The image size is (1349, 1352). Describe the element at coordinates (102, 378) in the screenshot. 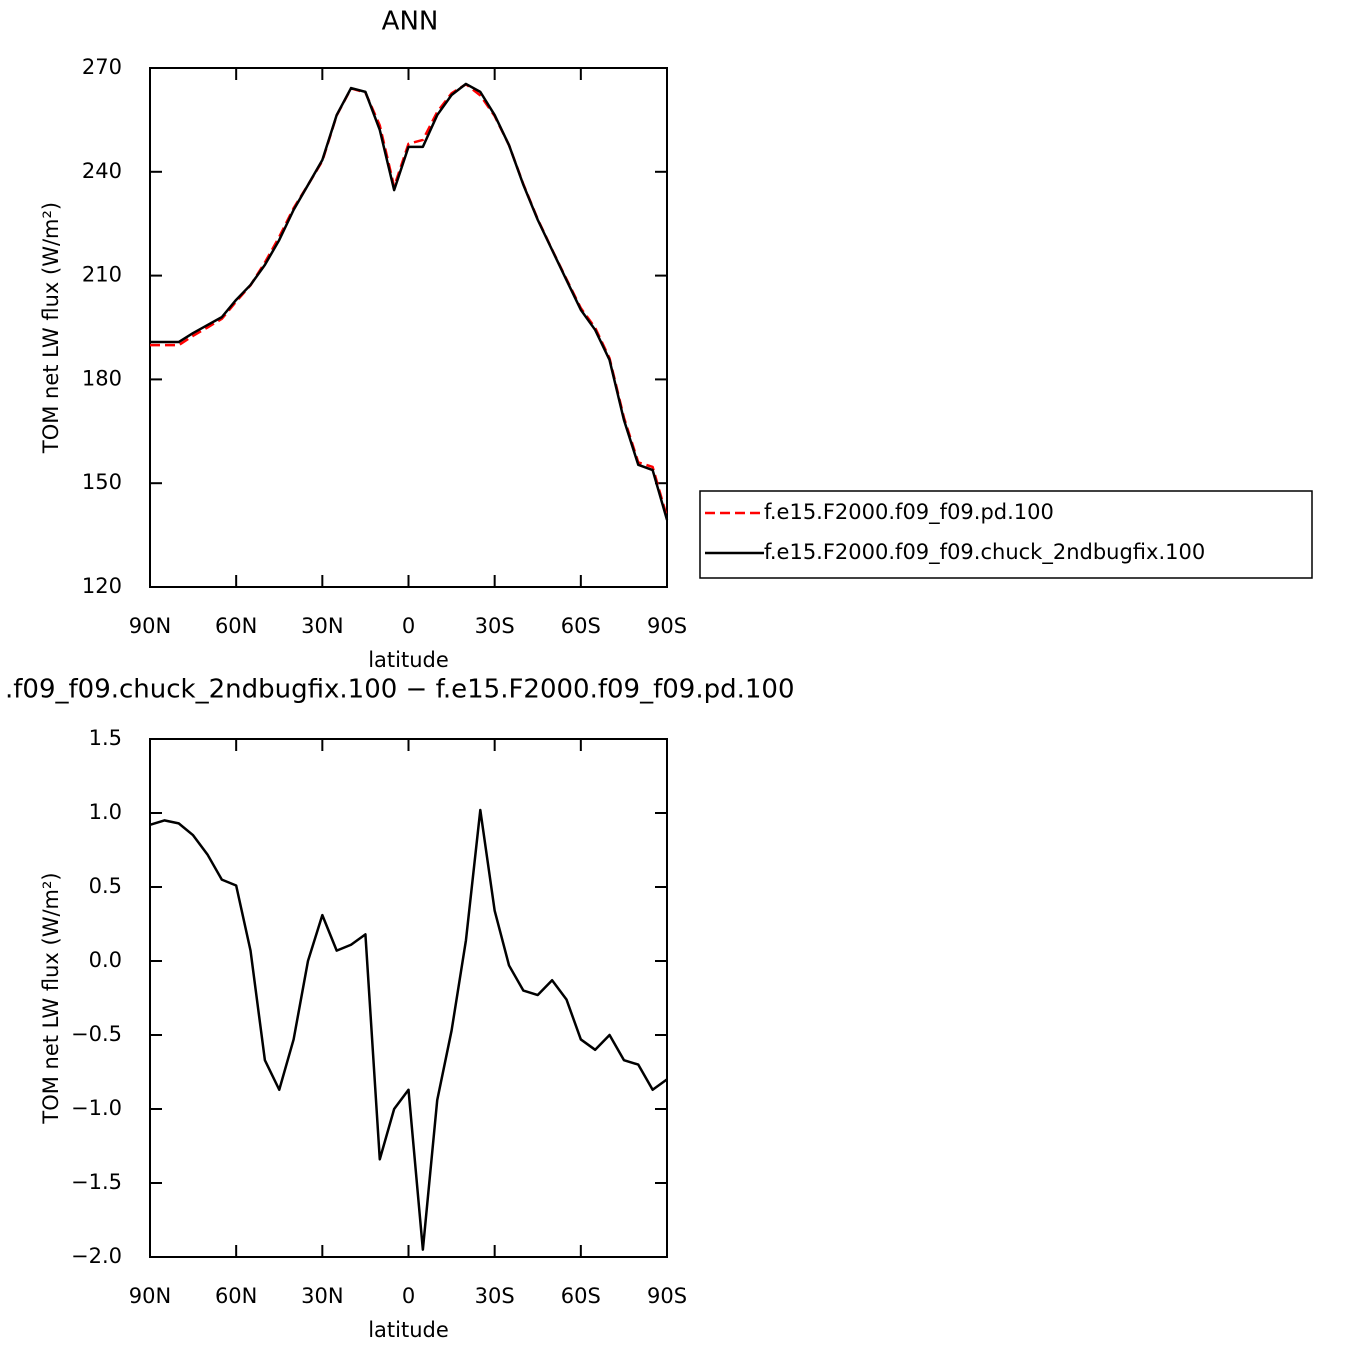

I see `y-tick-label: 180` at that location.